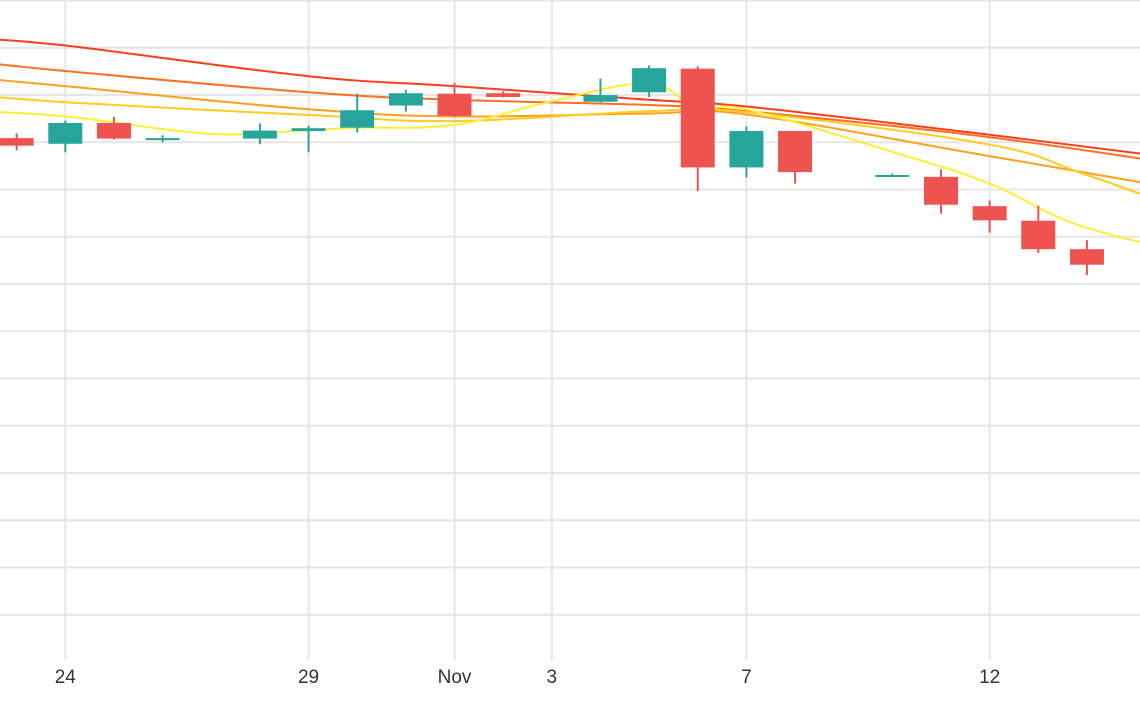 This screenshot has height=710, width=1140. I want to click on x-tick-label: 12, so click(989, 677).